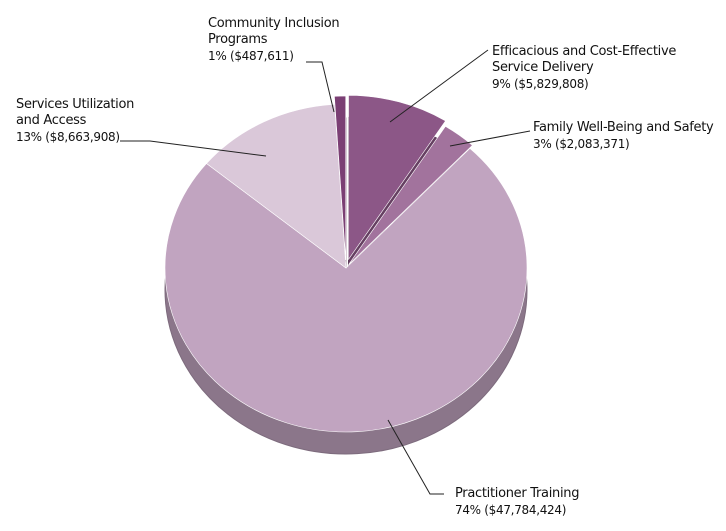 The width and height of the screenshot is (726, 531). I want to click on amount-label: ($2,083,371), so click(592, 144).